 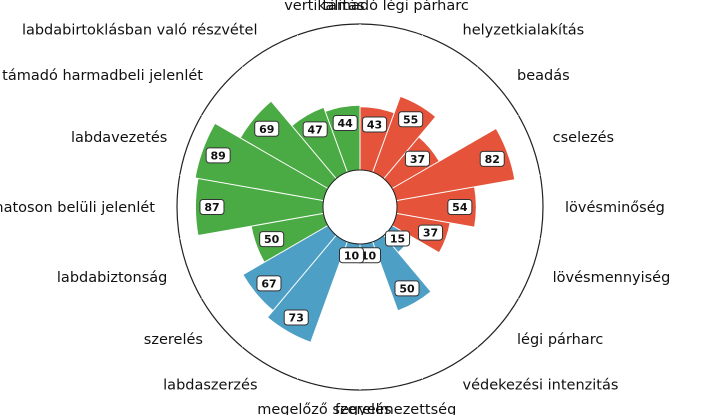 I want to click on value-label-17: 47, so click(x=315, y=129).